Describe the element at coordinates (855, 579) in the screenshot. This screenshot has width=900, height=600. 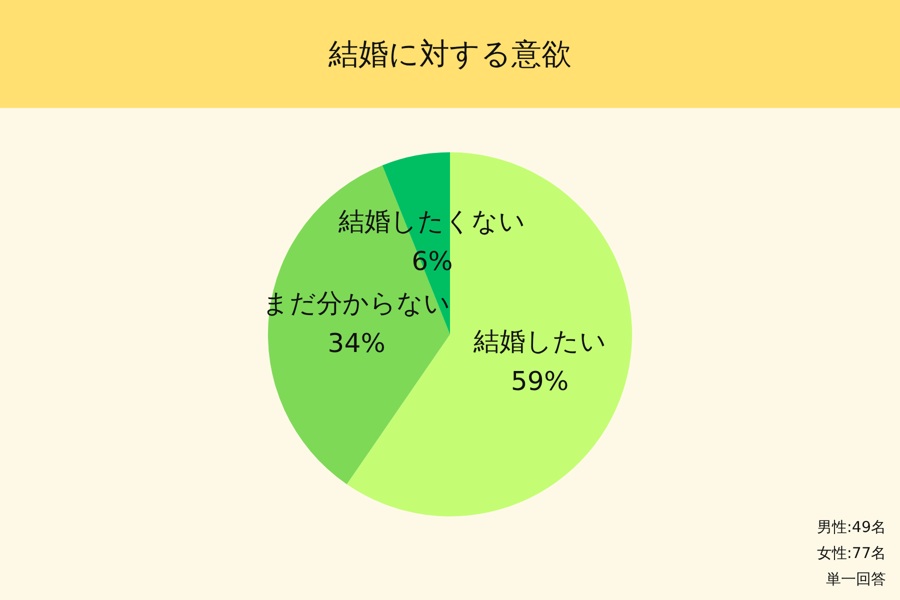
I see `text: 単一回答` at that location.